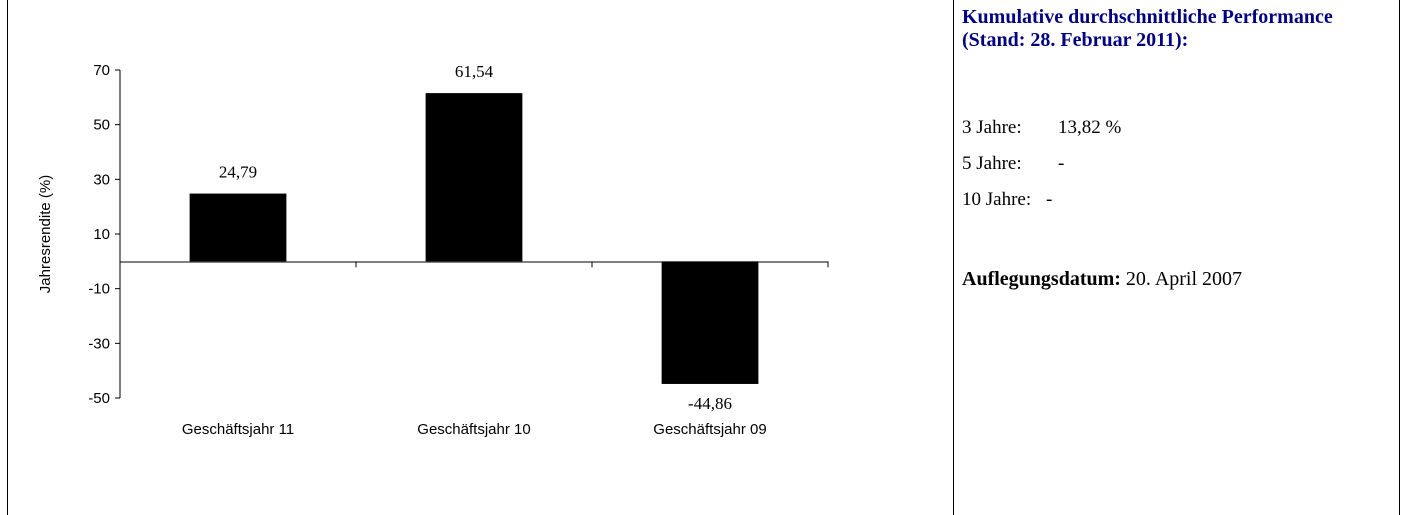  I want to click on performance-row-label: 3 Jahre:, so click(992, 127).